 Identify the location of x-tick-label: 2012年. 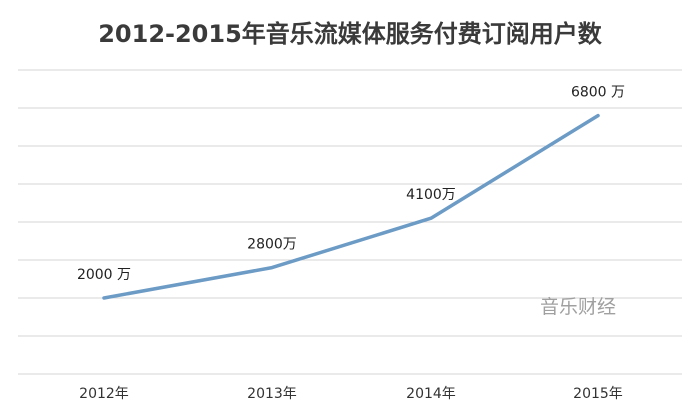
(104, 394).